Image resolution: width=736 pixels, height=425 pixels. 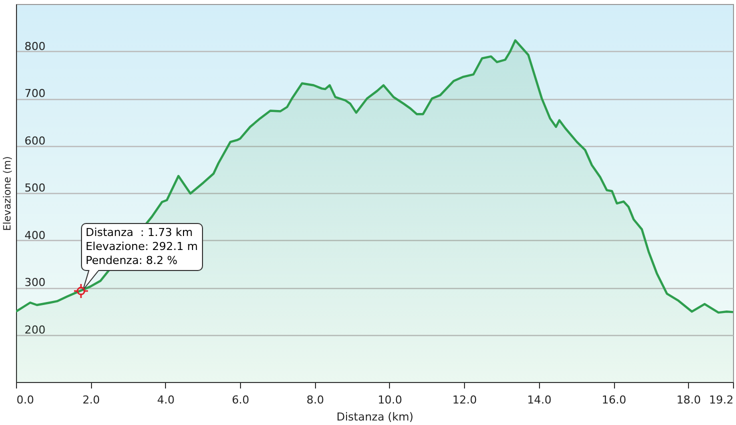 I want to click on x-tick-label: 18.0, so click(x=688, y=400).